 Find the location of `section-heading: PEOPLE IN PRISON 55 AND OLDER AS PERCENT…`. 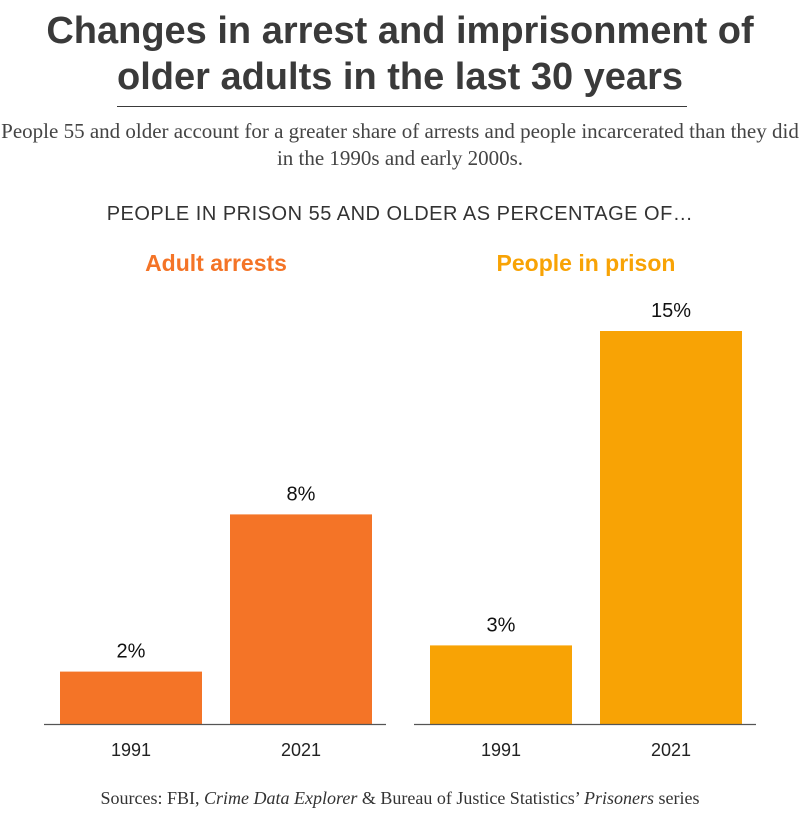

section-heading: PEOPLE IN PRISON 55 AND OLDER AS PERCENT… is located at coordinates (400, 214).